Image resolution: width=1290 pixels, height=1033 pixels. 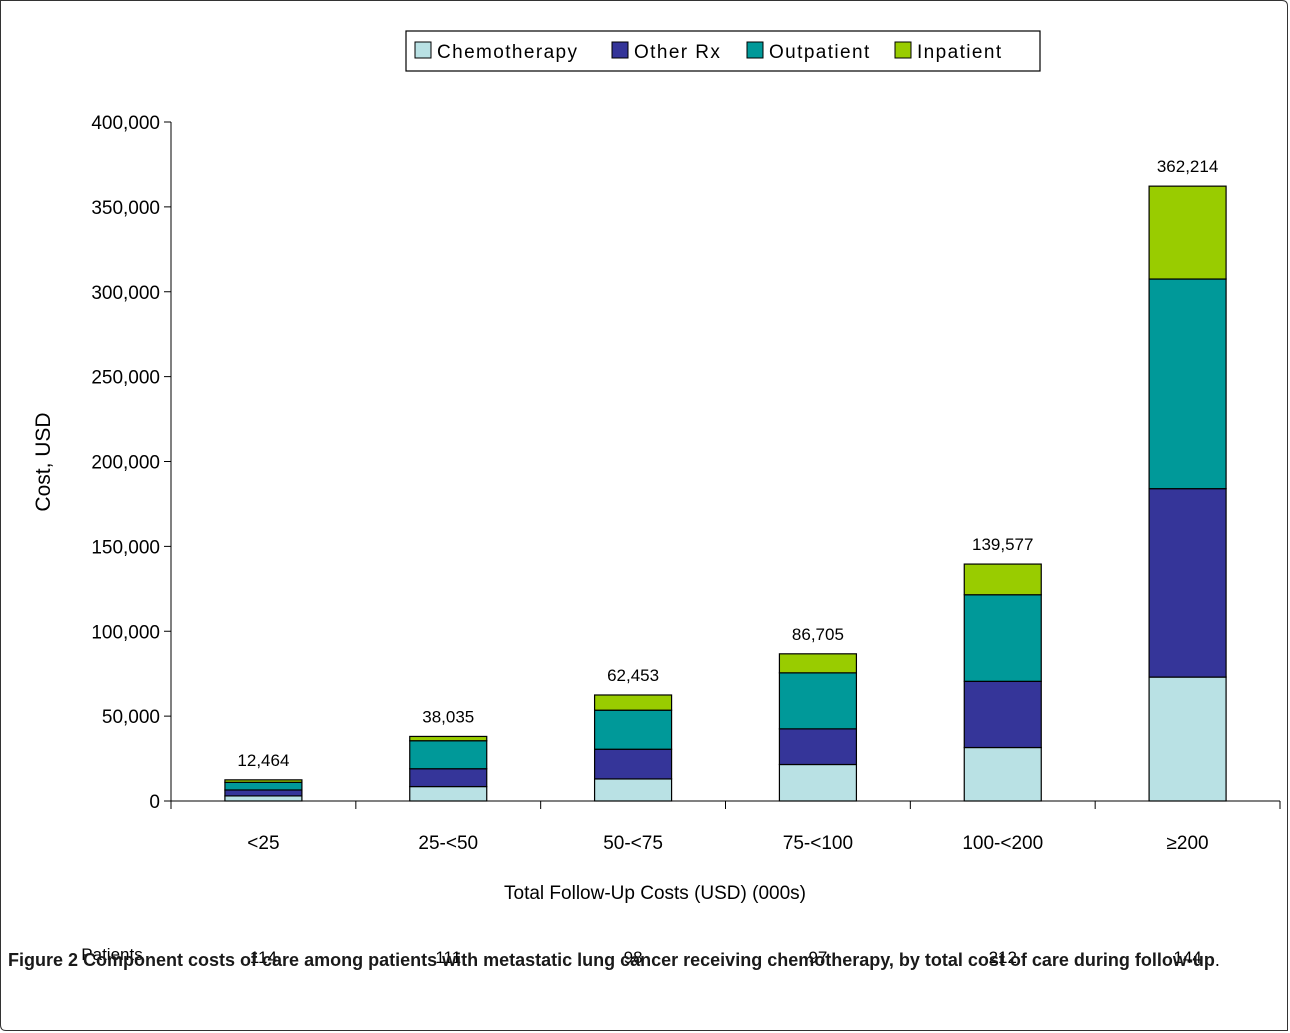 What do you see at coordinates (507, 52) in the screenshot?
I see `legend-label: Chemotherapy` at bounding box center [507, 52].